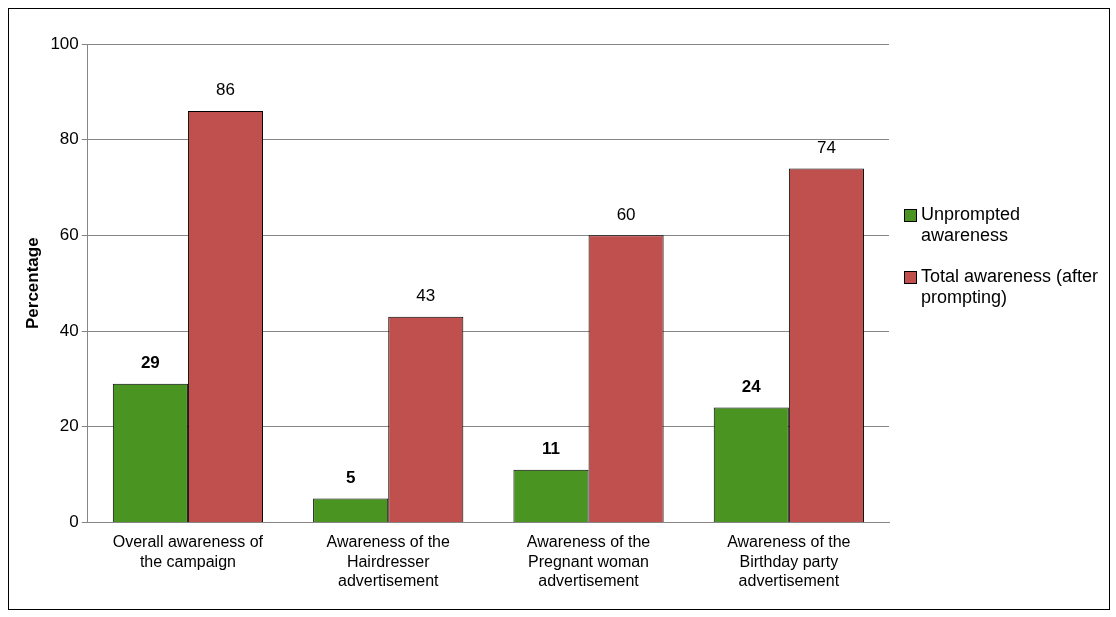  What do you see at coordinates (69, 330) in the screenshot?
I see `y-tick-label: 40` at bounding box center [69, 330].